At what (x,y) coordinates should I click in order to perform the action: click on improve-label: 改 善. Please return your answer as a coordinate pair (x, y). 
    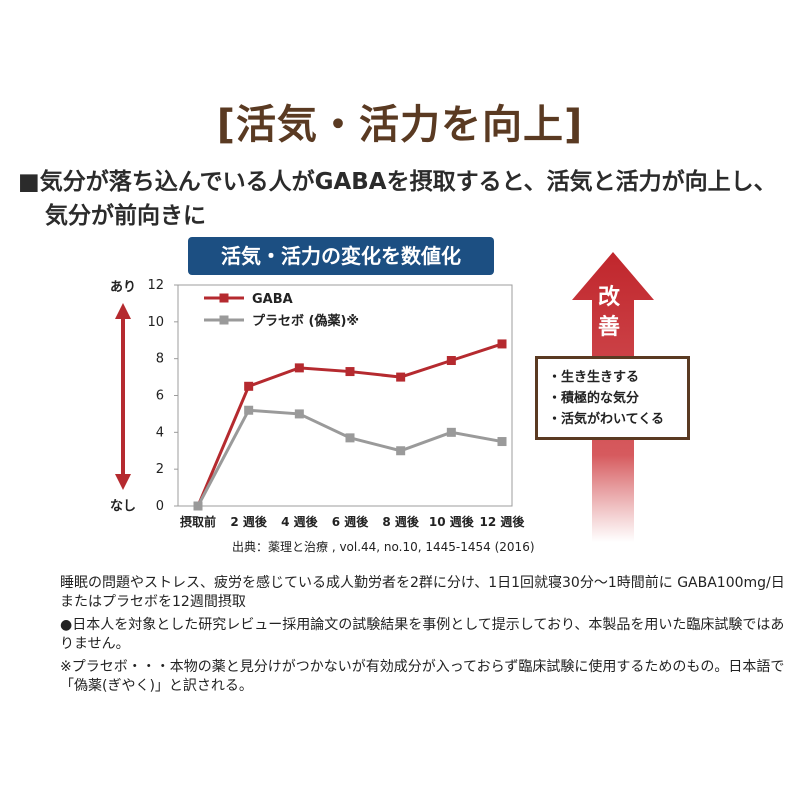
    Looking at the image, I should click on (609, 313).